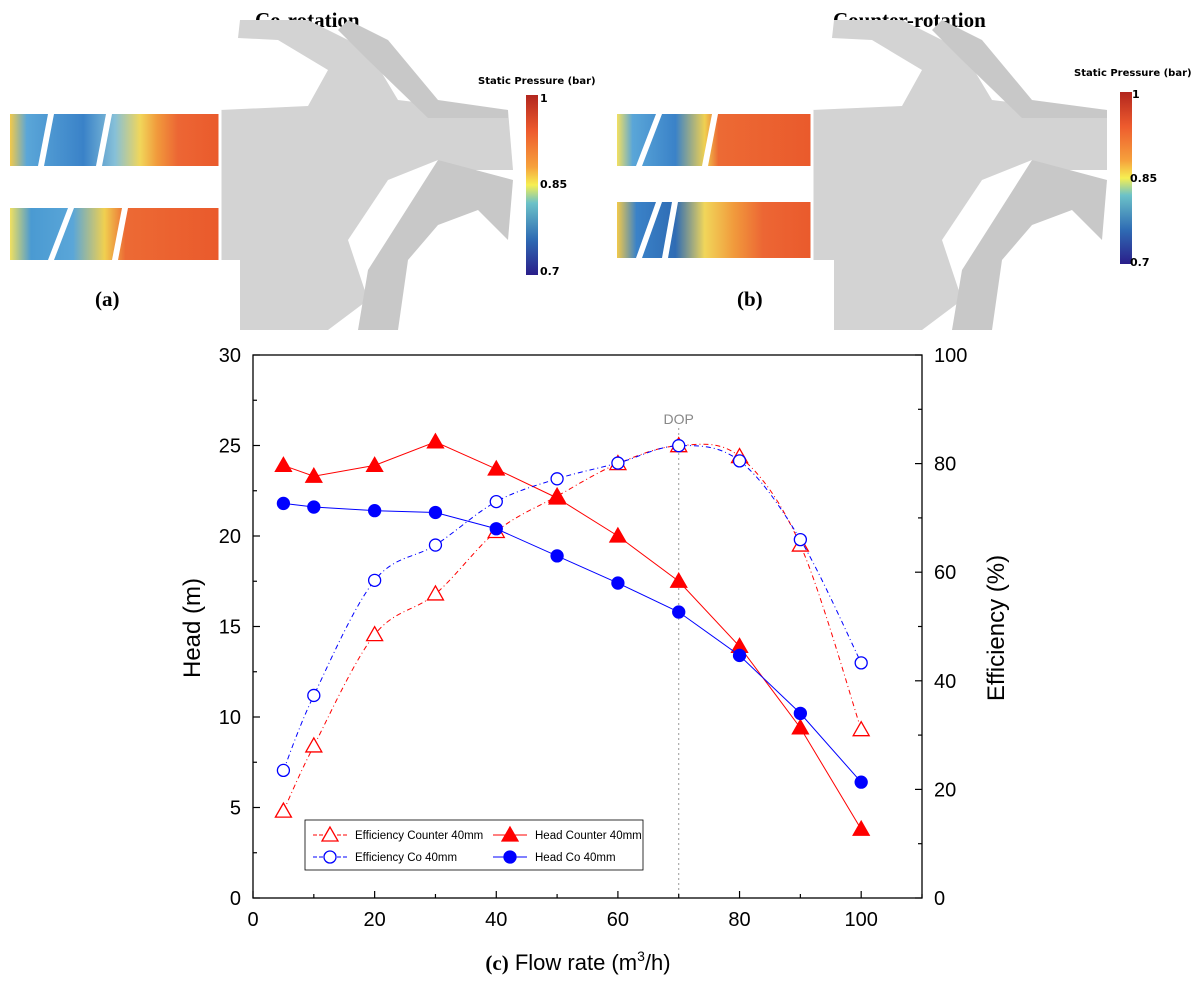 Image resolution: width=1193 pixels, height=983 pixels. Describe the element at coordinates (1133, 73) in the screenshot. I see `panel-b-colorbar-title: Static Pressure (bar)` at that location.